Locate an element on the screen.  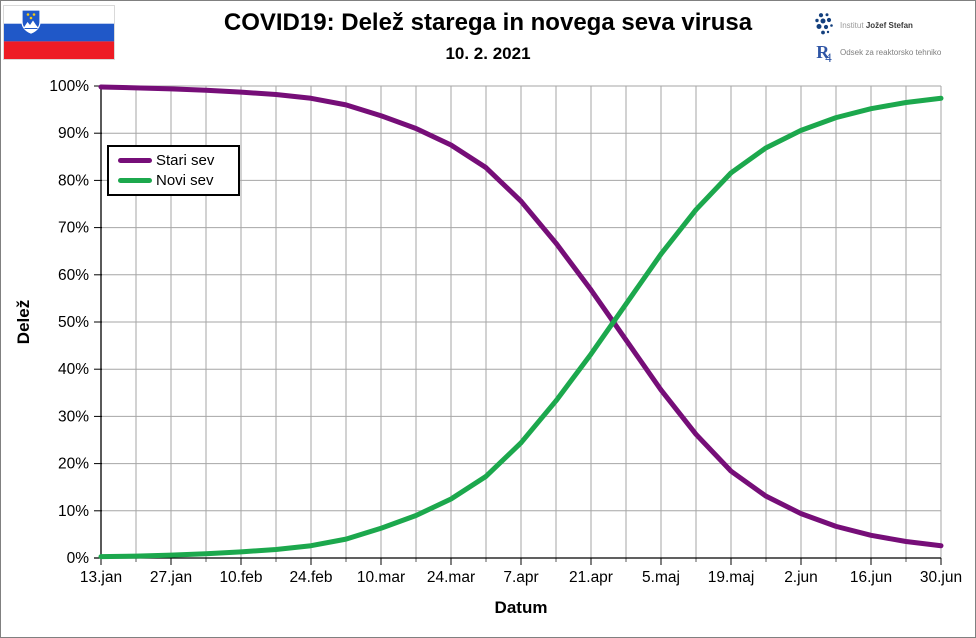
chart-subtitle: 10. 2. 2021 is located at coordinates (488, 53).